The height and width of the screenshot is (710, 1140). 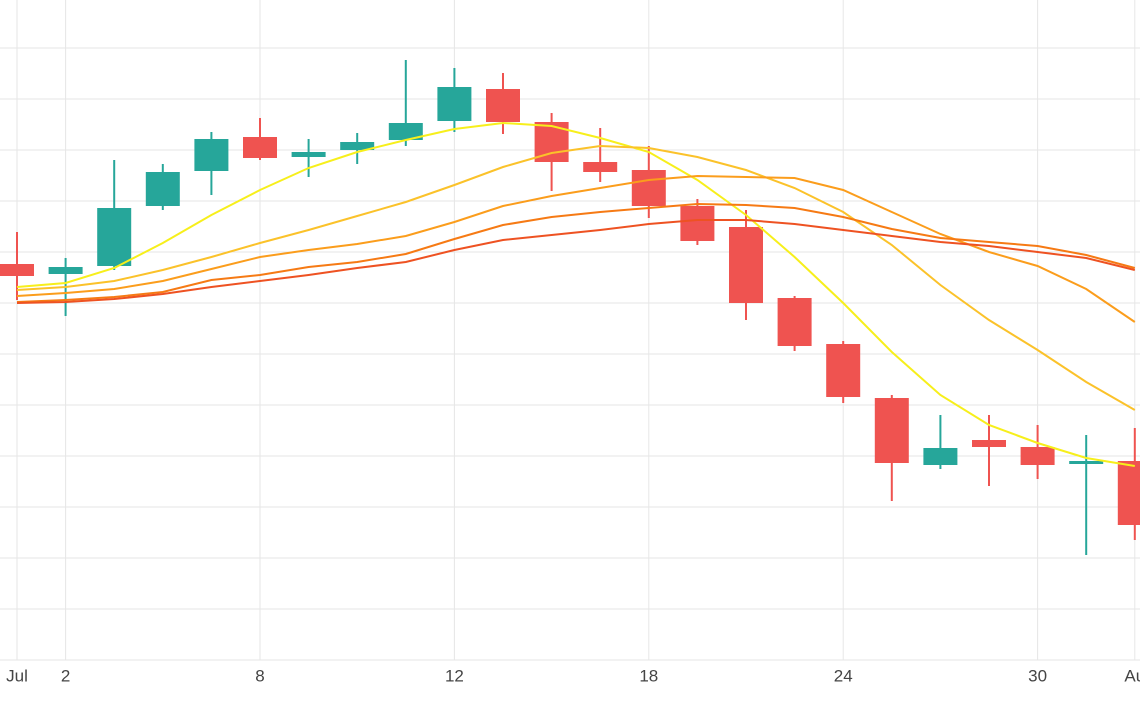 I want to click on x-tick-label: Au, so click(x=1132, y=675).